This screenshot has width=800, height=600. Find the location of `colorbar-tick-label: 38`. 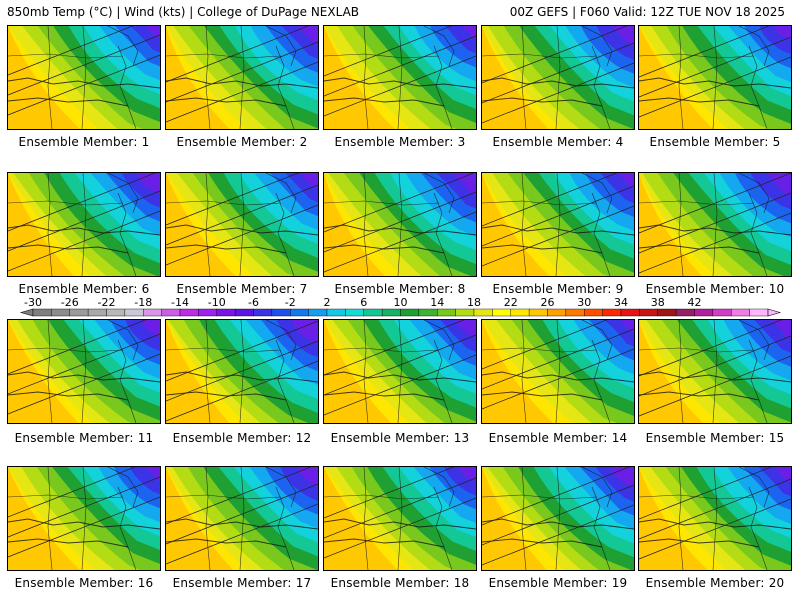

colorbar-tick-label: 38 is located at coordinates (658, 302).